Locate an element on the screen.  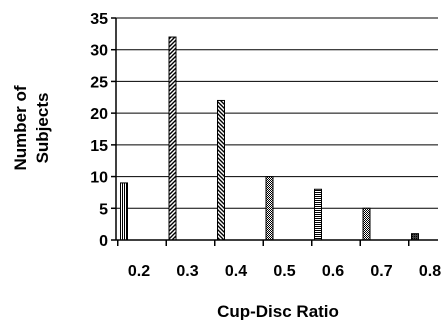
y-tick-label: 15 is located at coordinates (99, 146).